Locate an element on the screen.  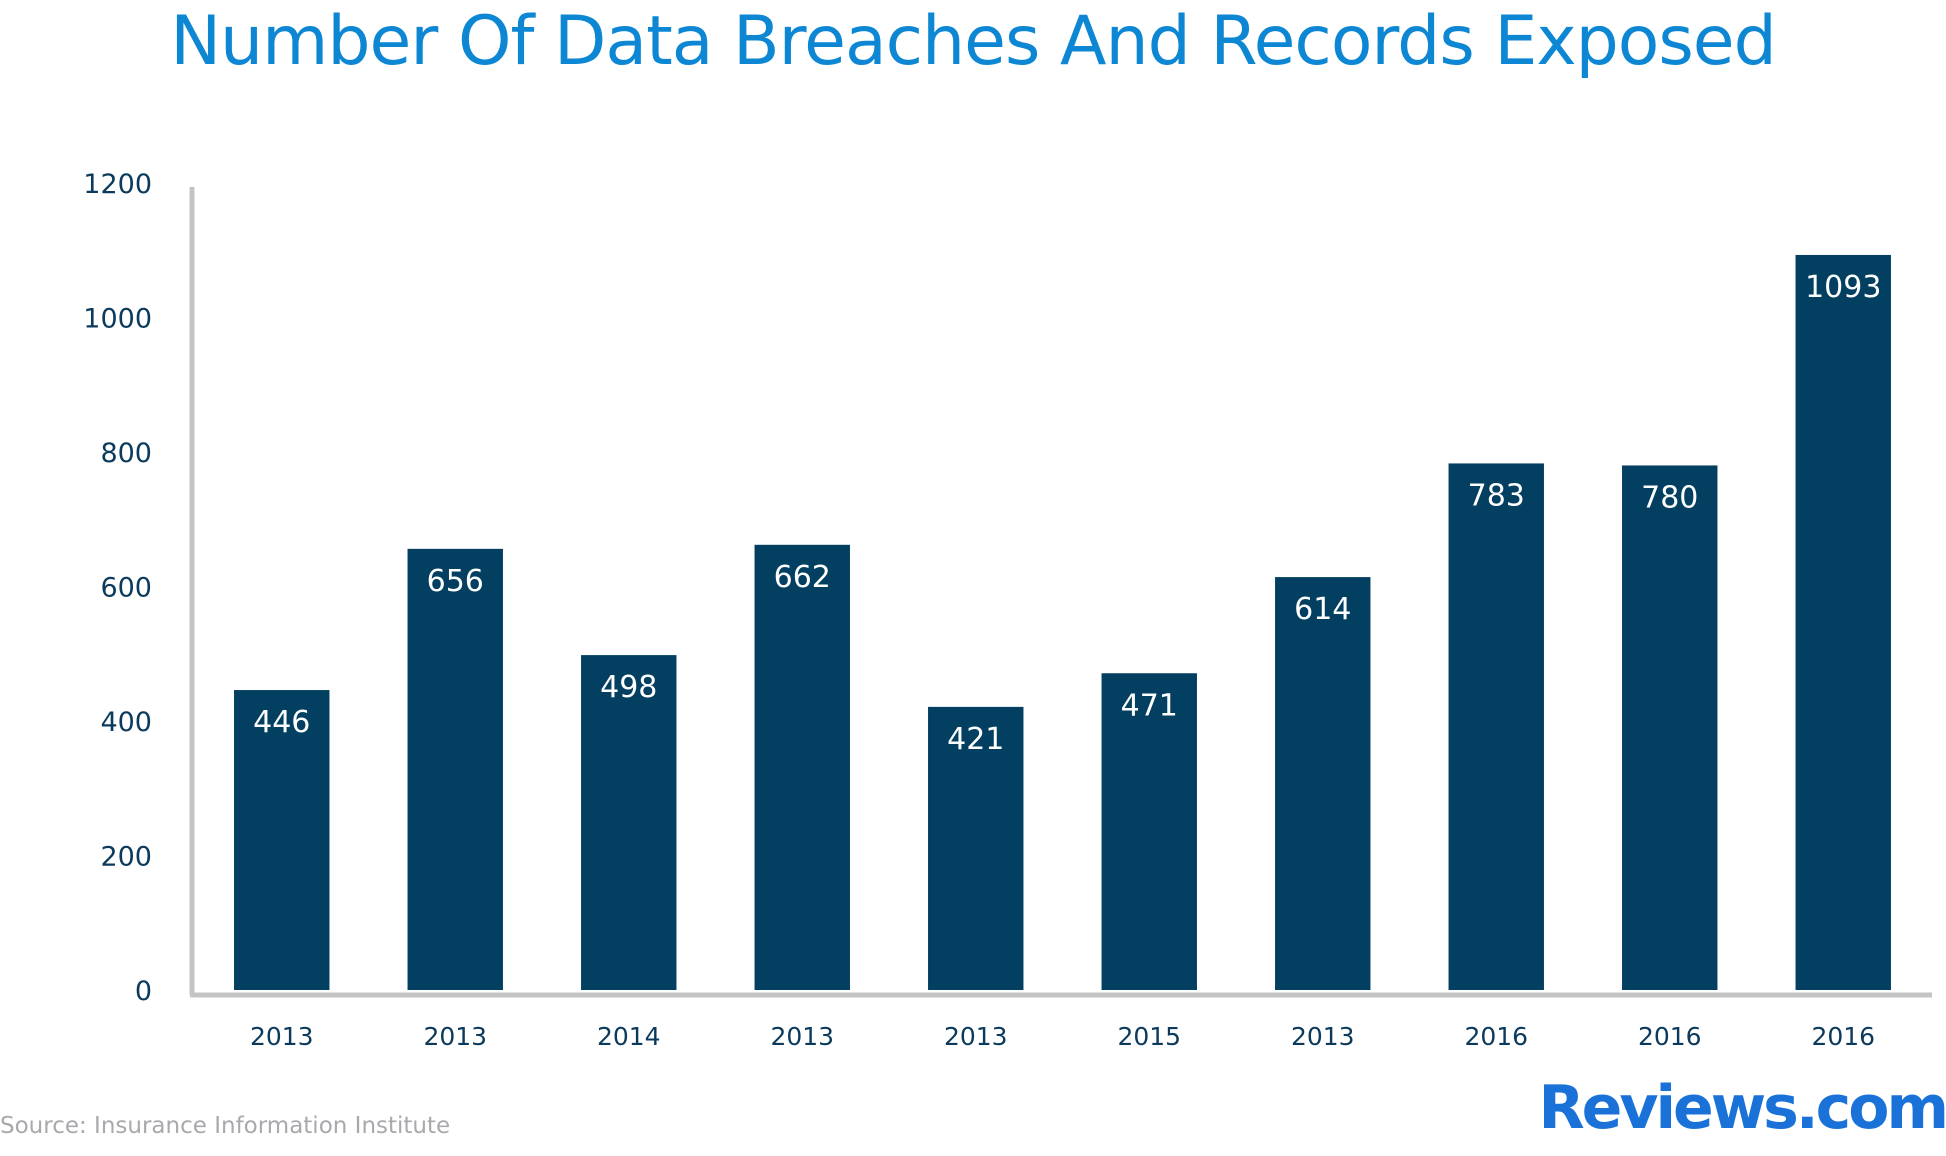
brand-logo: Reviews.com is located at coordinates (1742, 1108).